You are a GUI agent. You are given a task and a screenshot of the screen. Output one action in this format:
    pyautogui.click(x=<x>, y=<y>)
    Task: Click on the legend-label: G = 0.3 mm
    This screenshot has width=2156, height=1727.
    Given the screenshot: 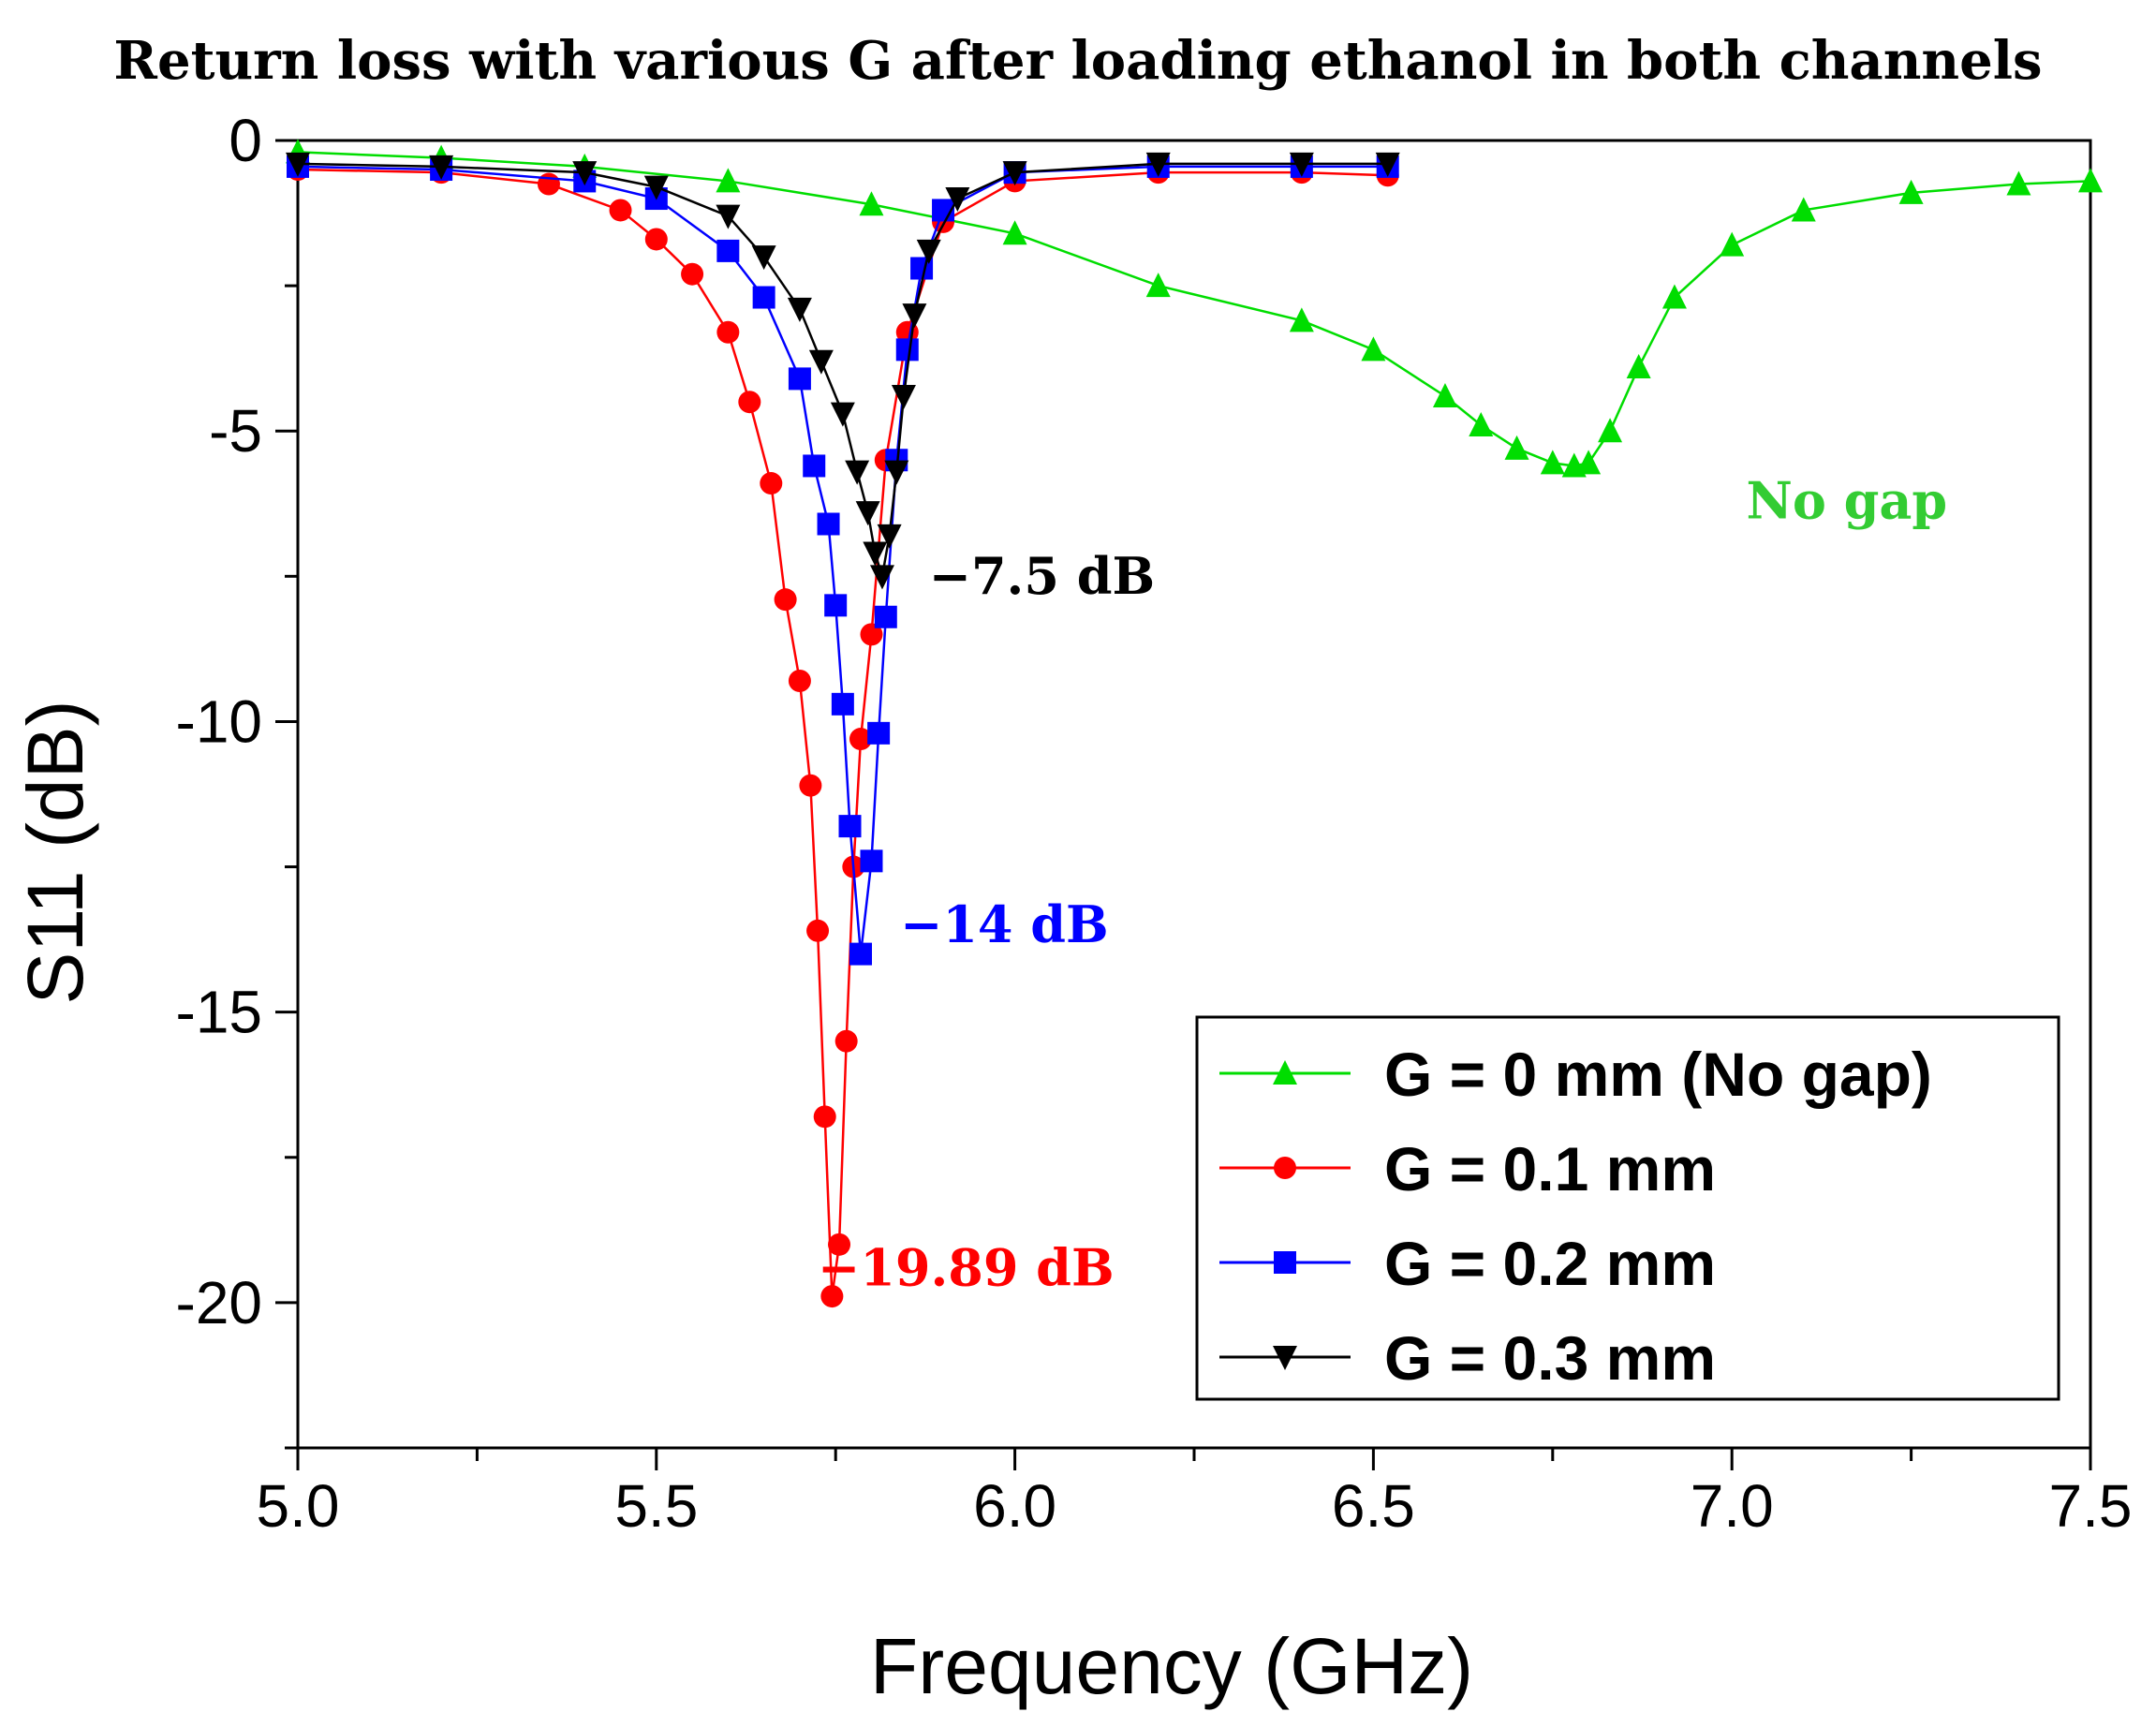 What is the action you would take?
    pyautogui.click(x=1550, y=1358)
    